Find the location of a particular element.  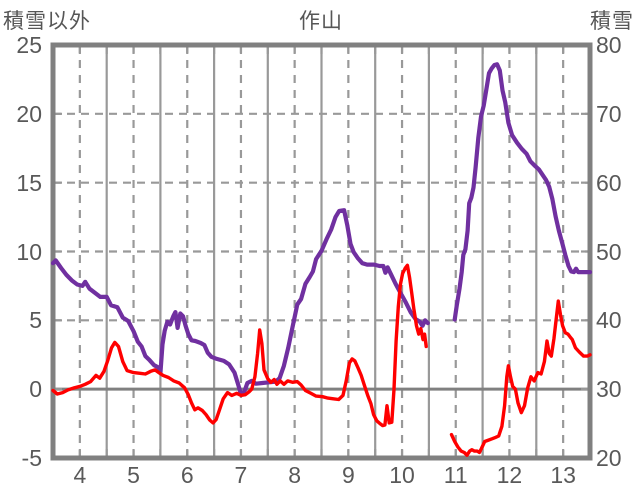

x-tick-label: 6 is located at coordinates (187, 475).